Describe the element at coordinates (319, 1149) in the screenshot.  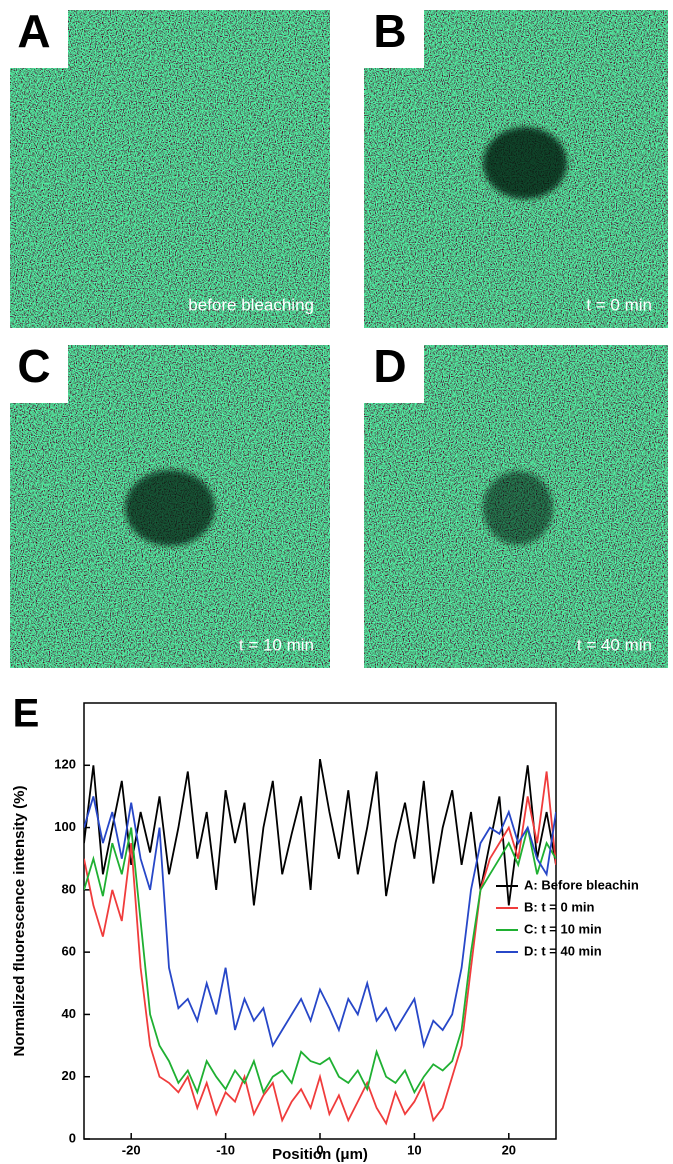
I see `x-tick-label: 0` at that location.